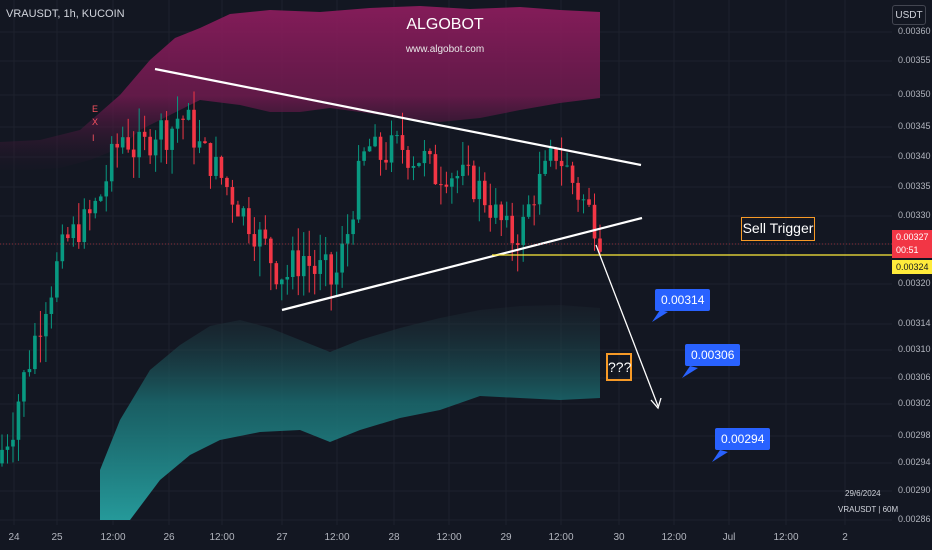 Image resolution: width=932 pixels, height=550 pixels. What do you see at coordinates (628, 327) in the screenshot?
I see `projection-arrow` at bounding box center [628, 327].